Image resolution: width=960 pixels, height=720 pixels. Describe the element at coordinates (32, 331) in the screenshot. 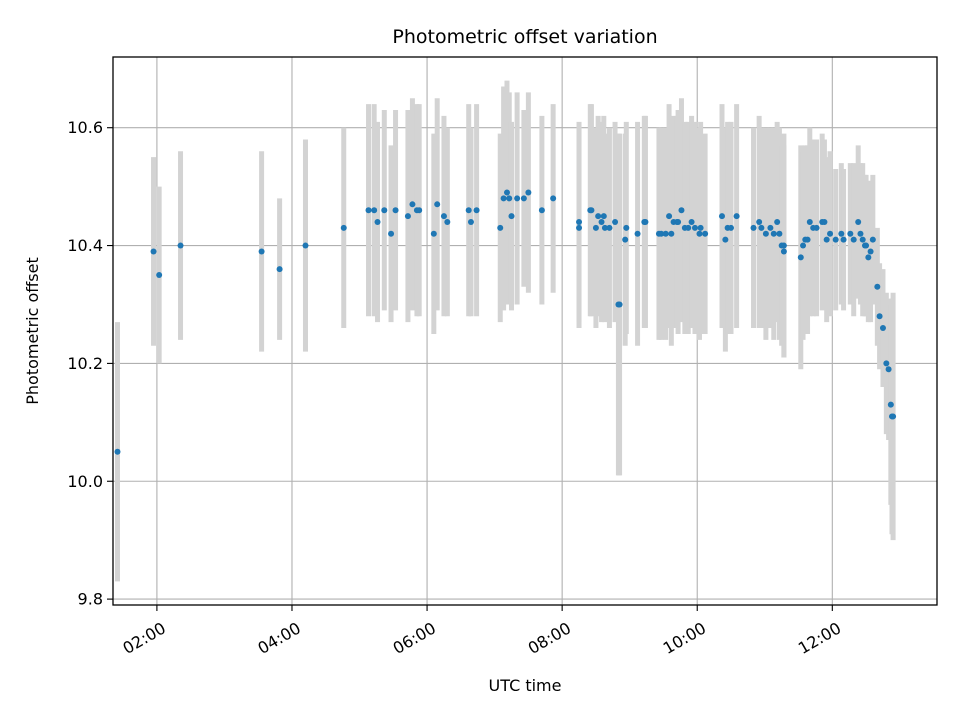

I see `y-axis-label: Photometric offset` at that location.